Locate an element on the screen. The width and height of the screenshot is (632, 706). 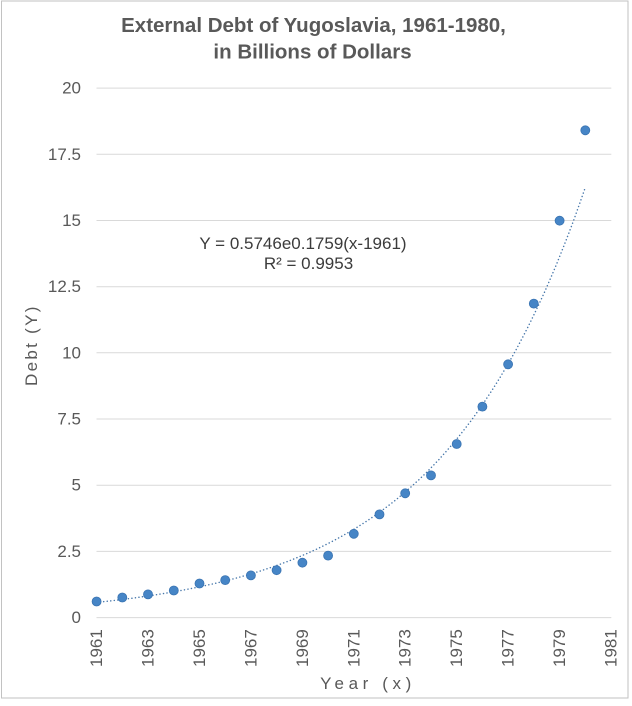
svg-text: 1969 is located at coordinates (302, 648).